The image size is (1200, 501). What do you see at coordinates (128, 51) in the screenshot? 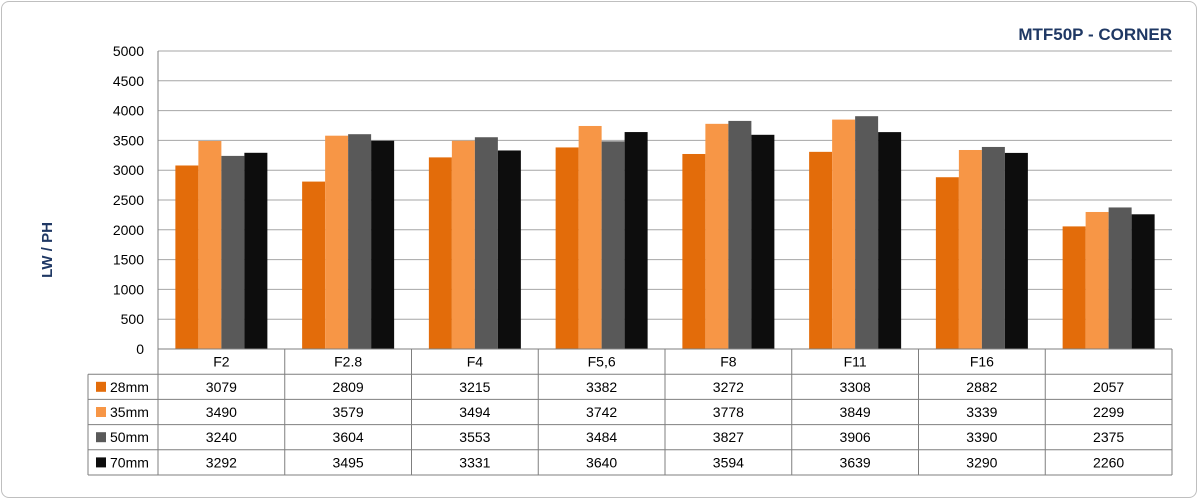
I see `y-tick-label: 5000` at bounding box center [128, 51].